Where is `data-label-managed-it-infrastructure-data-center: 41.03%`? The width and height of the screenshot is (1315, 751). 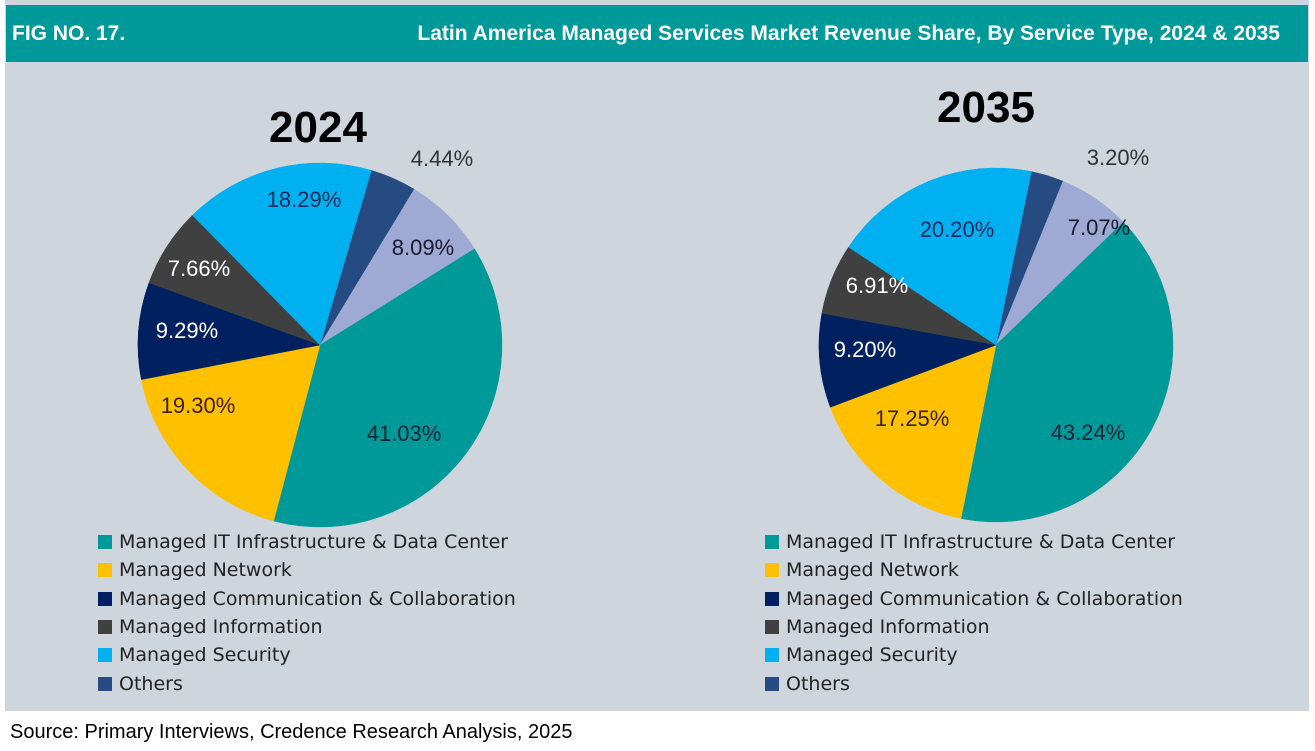
data-label-managed-it-infrastructure-data-center: 41.03% is located at coordinates (404, 433).